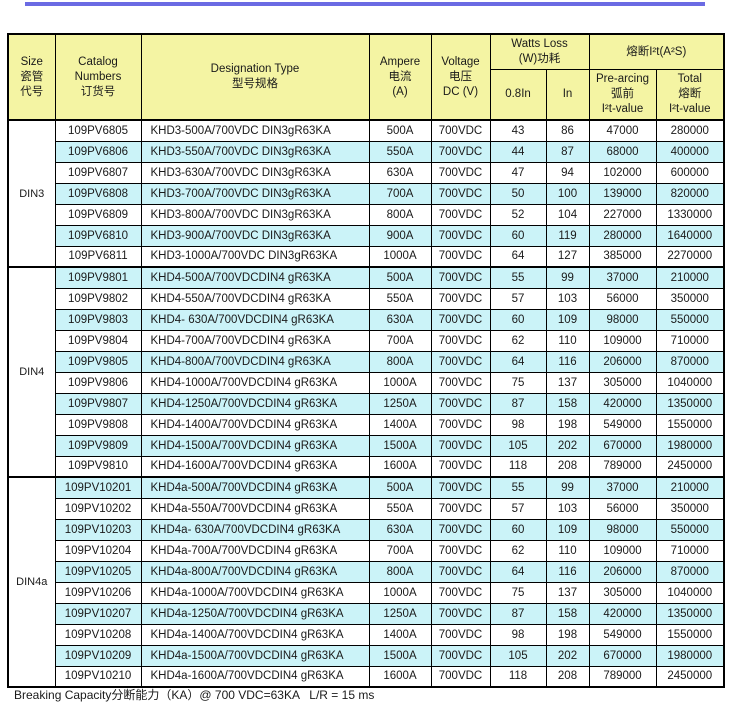 Image resolution: width=741 pixels, height=704 pixels. I want to click on size-group-label: DIN4a, so click(31, 582).